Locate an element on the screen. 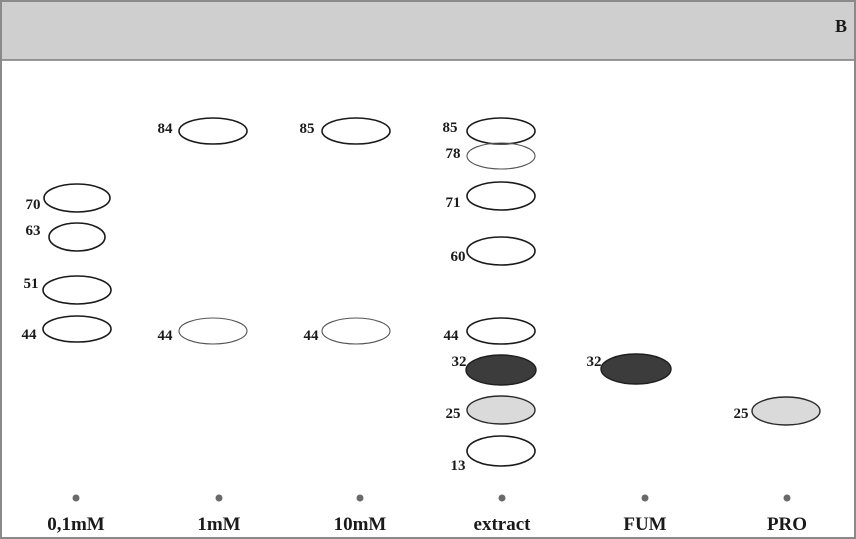  lane-4: 85 78 71 60 44 32 25 13 extract is located at coordinates (490, 326).